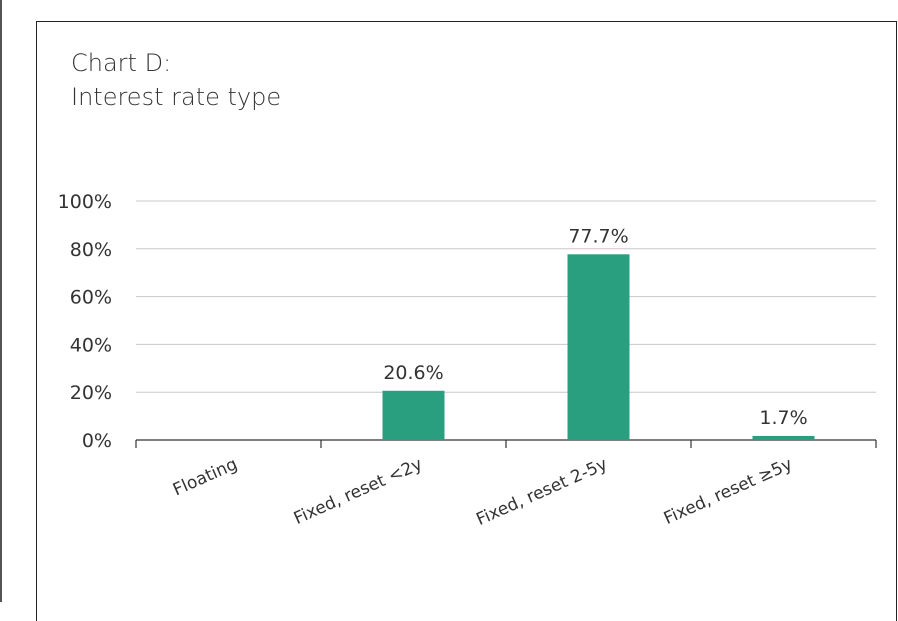  I want to click on chart-title: Chart D: Interest rate type, so click(176, 80).